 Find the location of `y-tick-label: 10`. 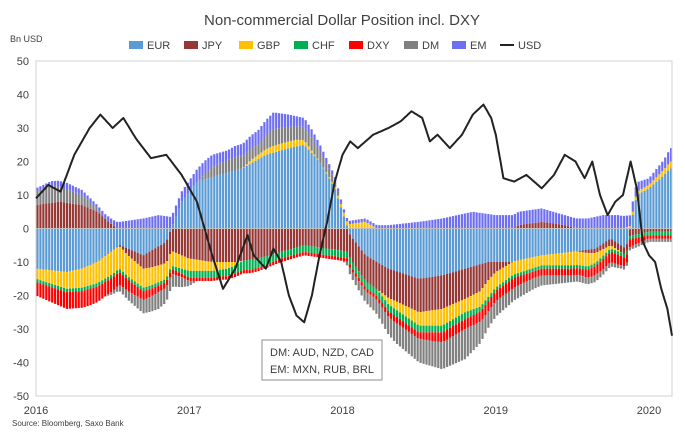

y-tick-label: 10 is located at coordinates (23, 196).